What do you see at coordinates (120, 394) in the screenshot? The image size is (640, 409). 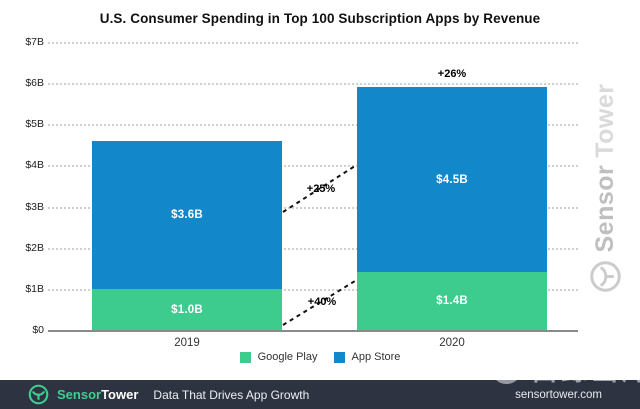 I see `footer-brand-tower: Tower` at bounding box center [120, 394].